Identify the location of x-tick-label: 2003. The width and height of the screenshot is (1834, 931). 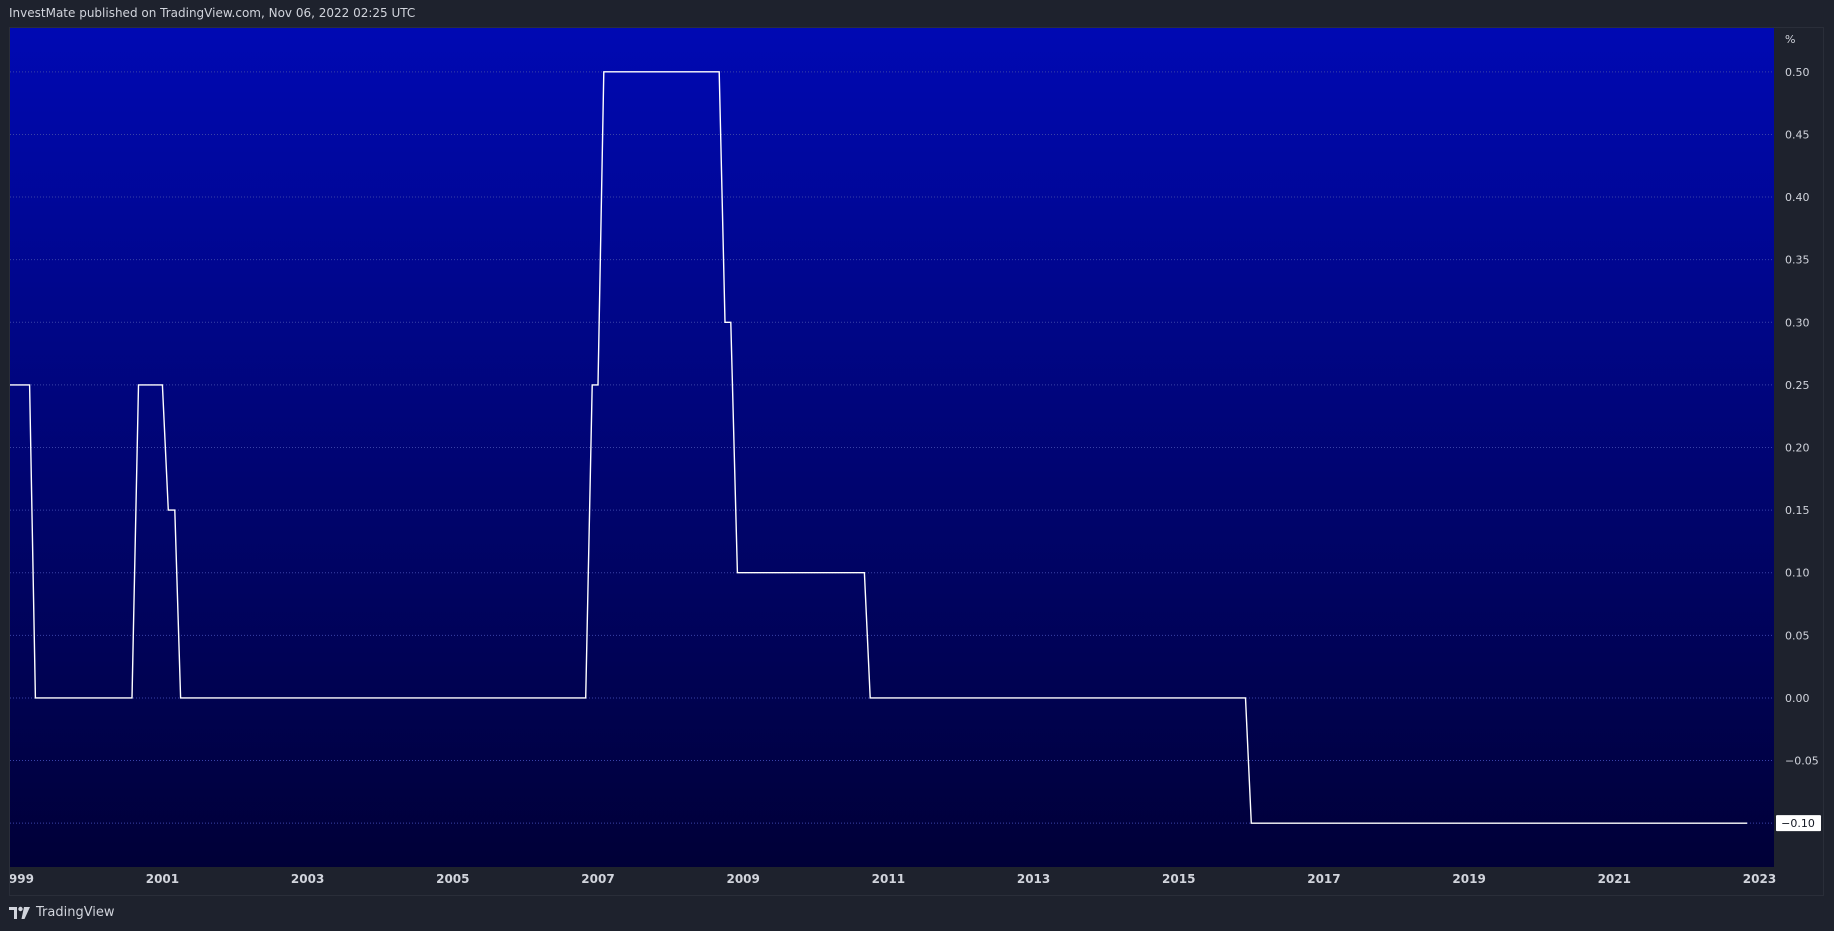
(307, 879).